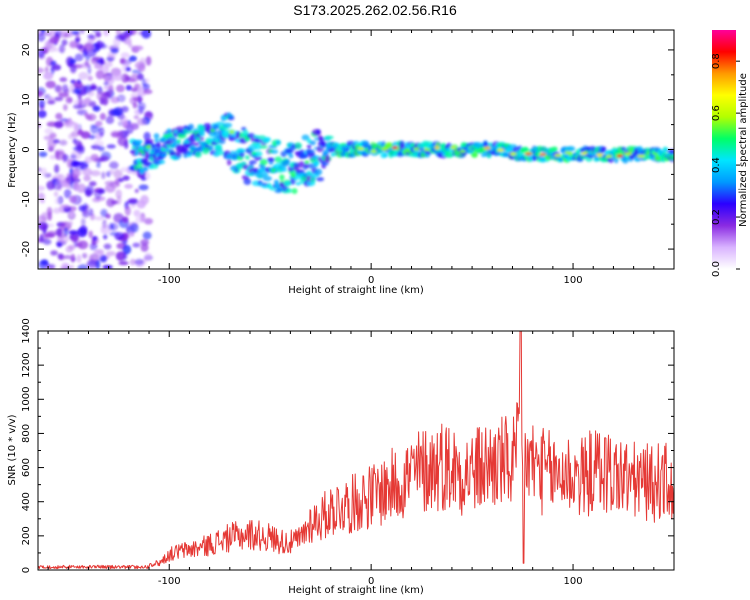 This screenshot has height=600, width=750. I want to click on y-tick-label: 800, so click(26, 433).